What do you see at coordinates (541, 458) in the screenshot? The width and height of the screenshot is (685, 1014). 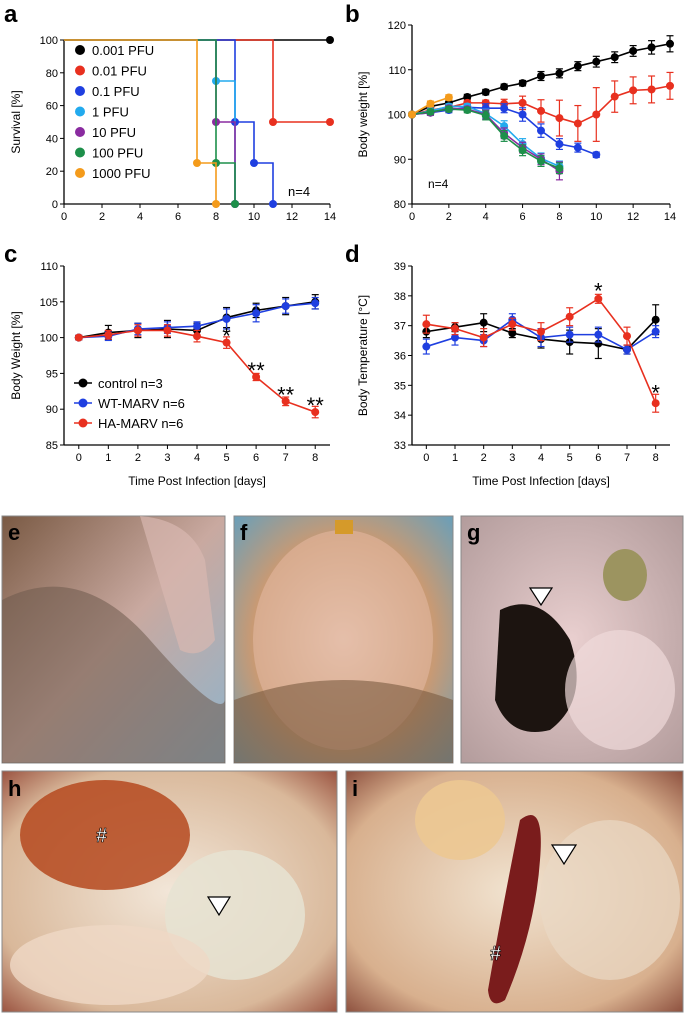 I see `x-tick-label: 4` at bounding box center [541, 458].